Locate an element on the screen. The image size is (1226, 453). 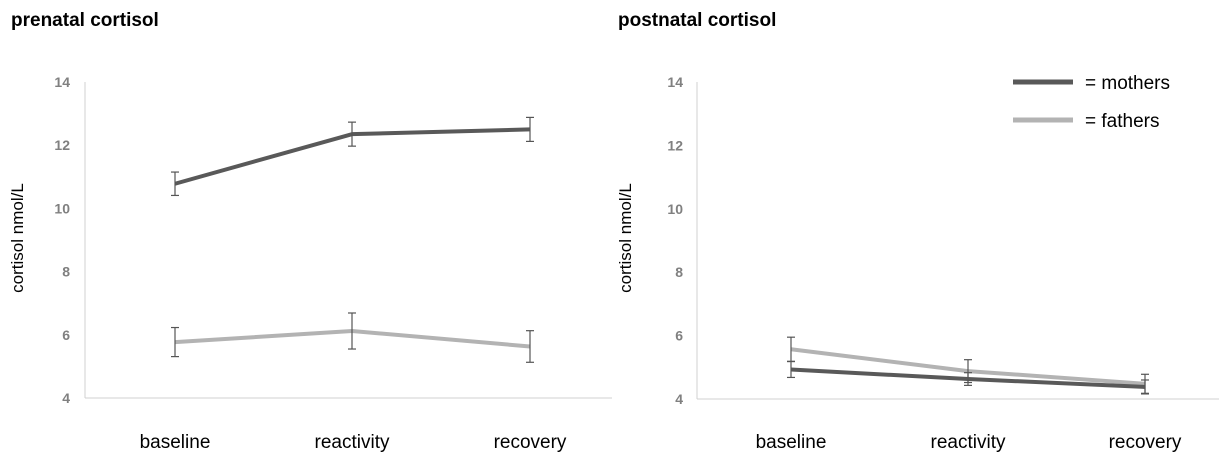
legend-label-mothers: = mothers is located at coordinates (1127, 83).